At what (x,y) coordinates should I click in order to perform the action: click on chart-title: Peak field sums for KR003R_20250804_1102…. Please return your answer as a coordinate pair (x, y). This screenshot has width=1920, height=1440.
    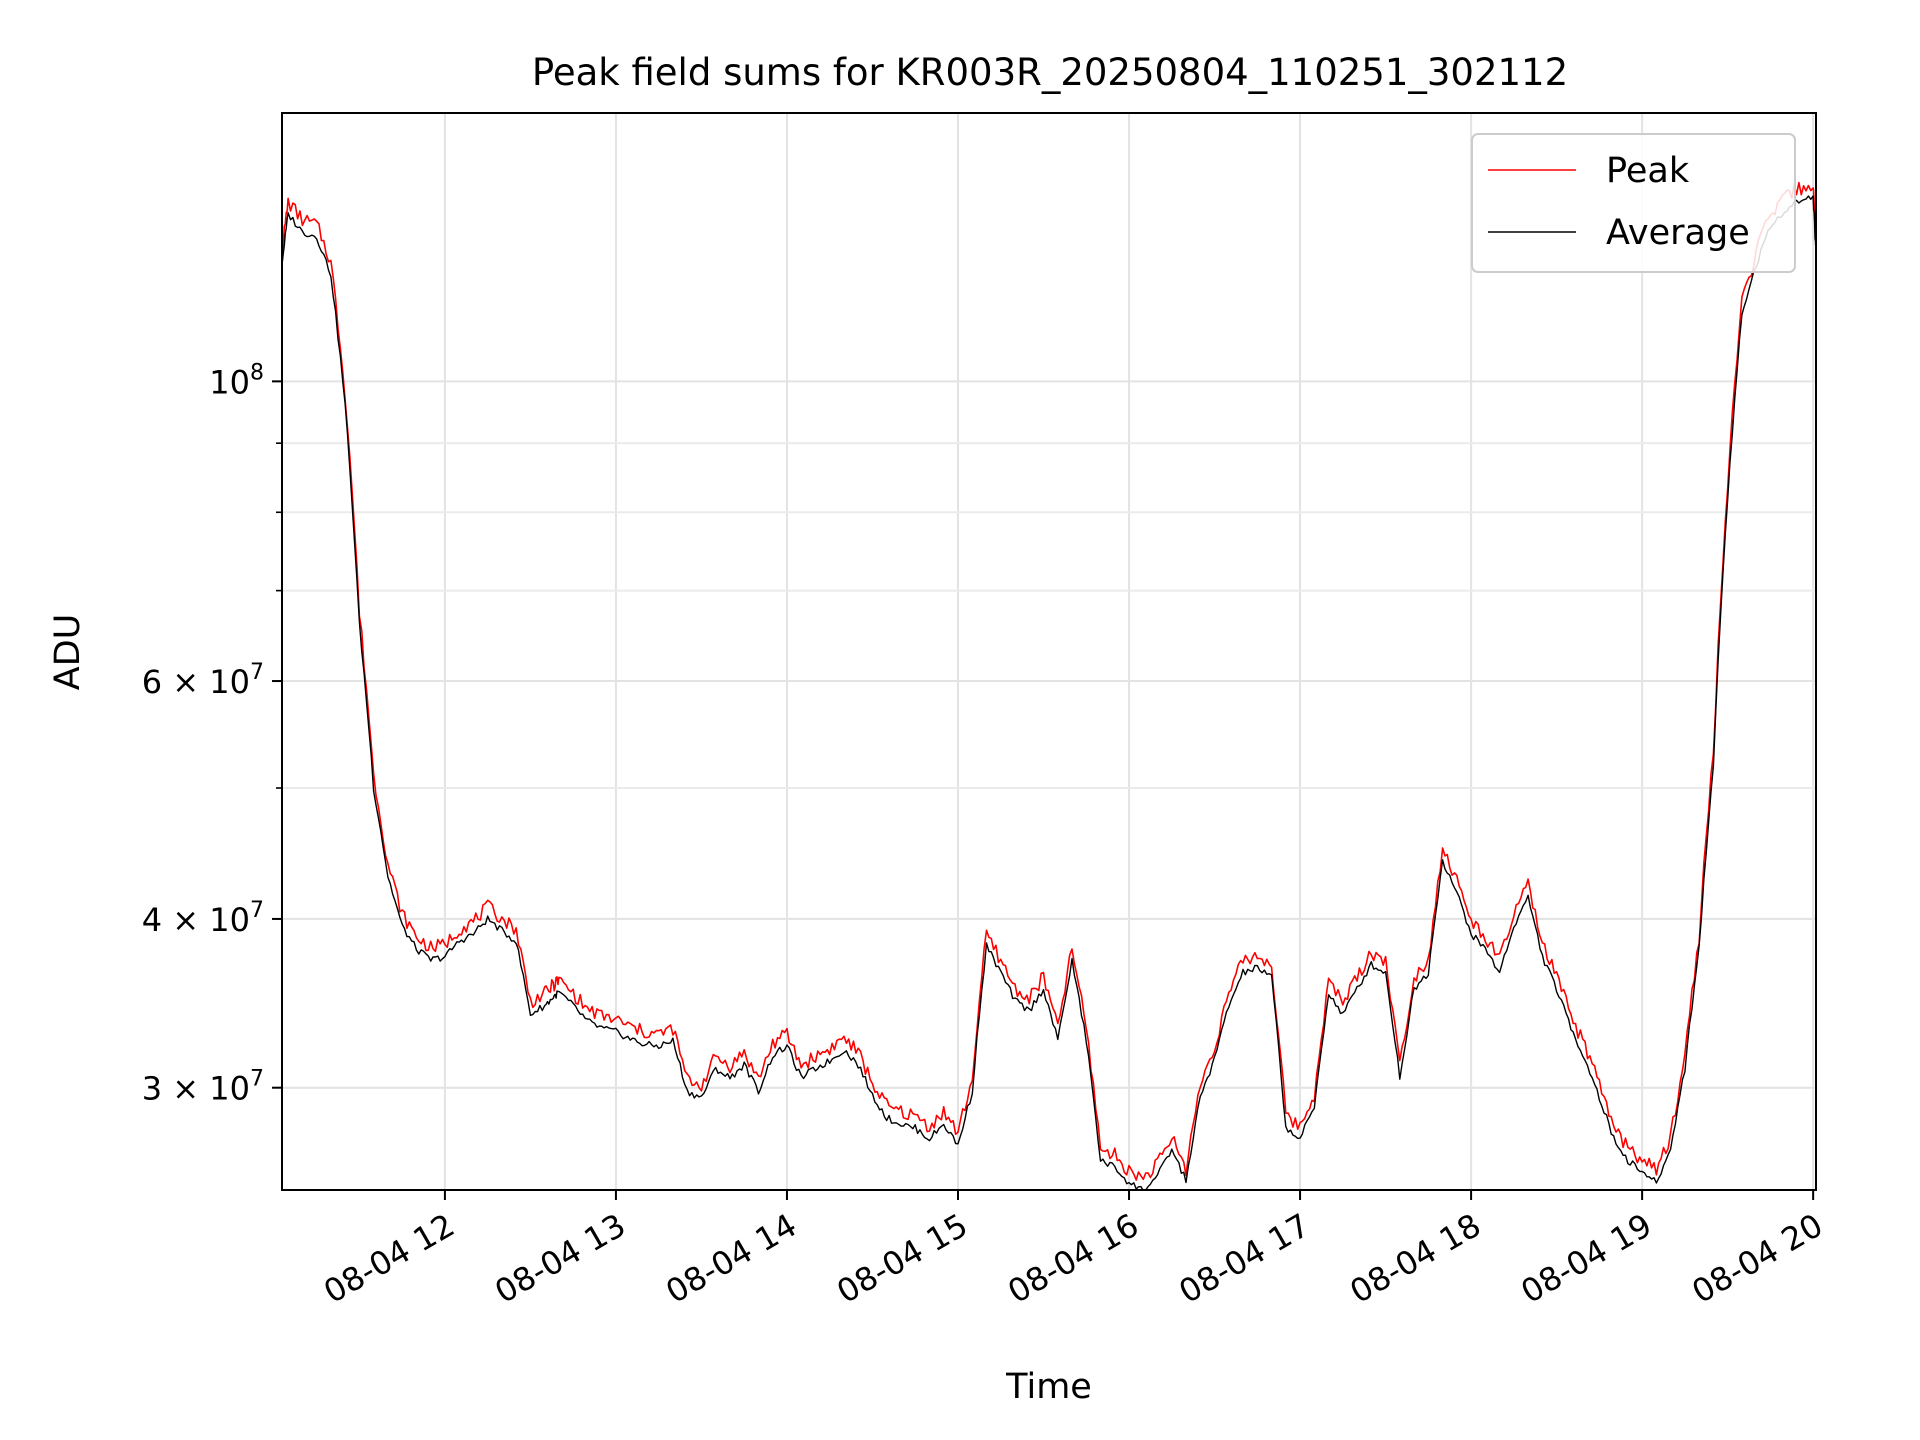
    Looking at the image, I should click on (1050, 72).